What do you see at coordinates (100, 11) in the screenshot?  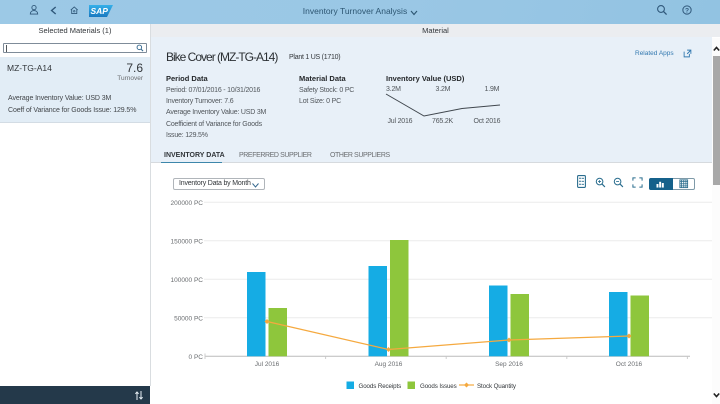 I see `svg-text: SAP` at bounding box center [100, 11].